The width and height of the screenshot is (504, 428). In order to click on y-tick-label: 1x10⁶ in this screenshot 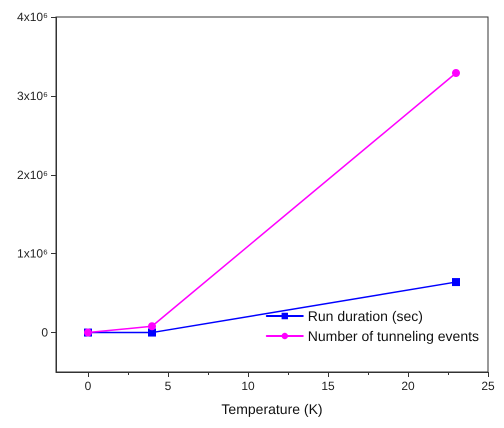, I will do `click(32, 253)`.